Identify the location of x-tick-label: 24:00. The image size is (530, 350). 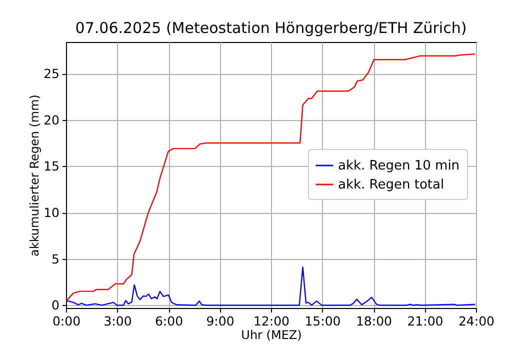
(476, 321).